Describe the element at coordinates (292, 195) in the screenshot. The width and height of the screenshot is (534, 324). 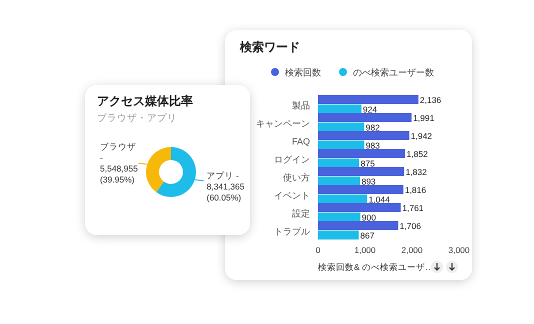
I see `y-tick-label: イベント` at that location.